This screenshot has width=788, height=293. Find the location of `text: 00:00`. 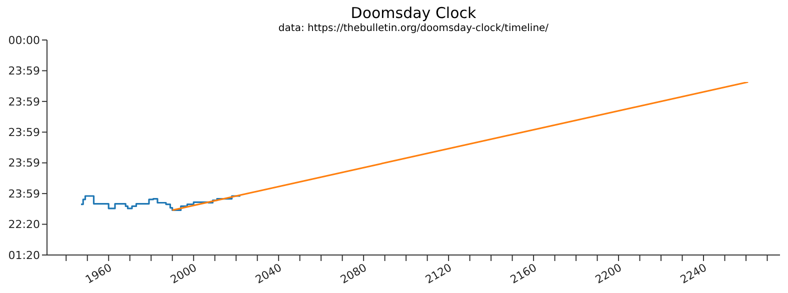

text: 00:00 is located at coordinates (24, 40).